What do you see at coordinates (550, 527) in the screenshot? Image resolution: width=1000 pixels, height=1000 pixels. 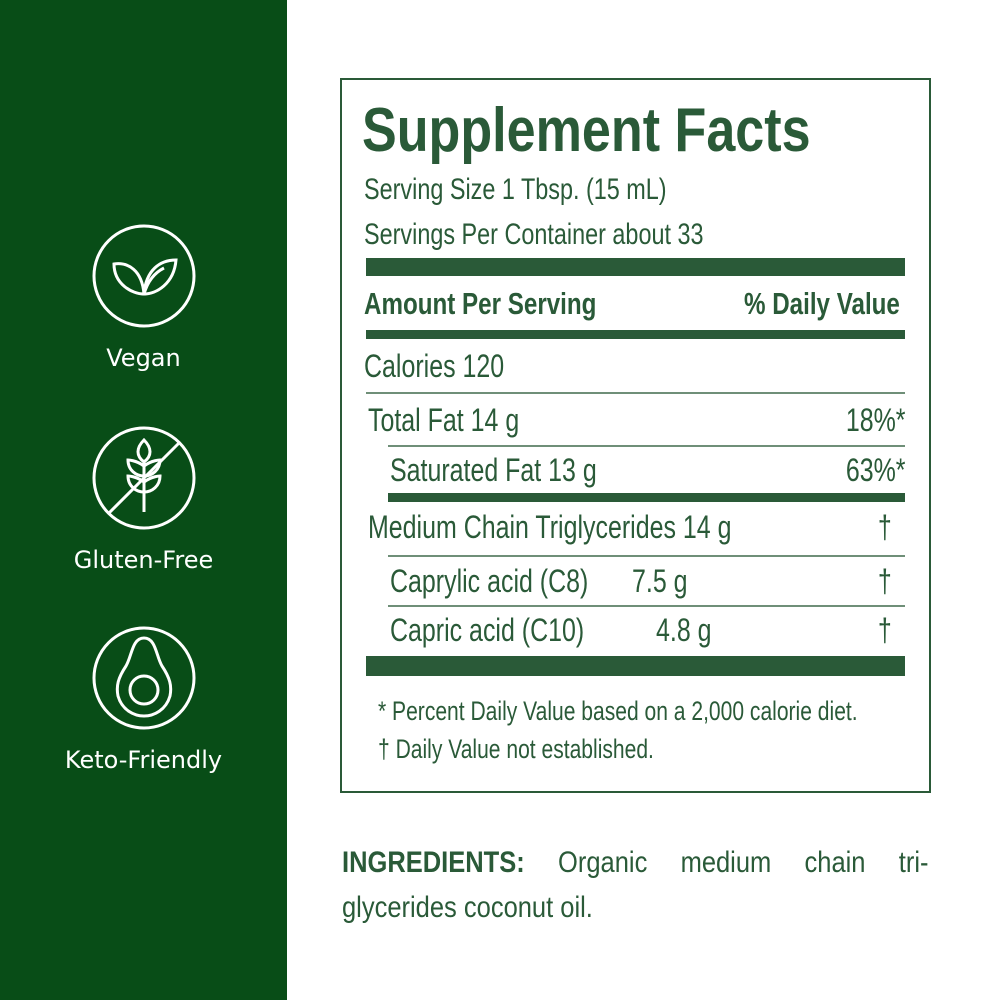 I see `nutrient-name: Medium Chain Triglycerides 14 g` at bounding box center [550, 527].